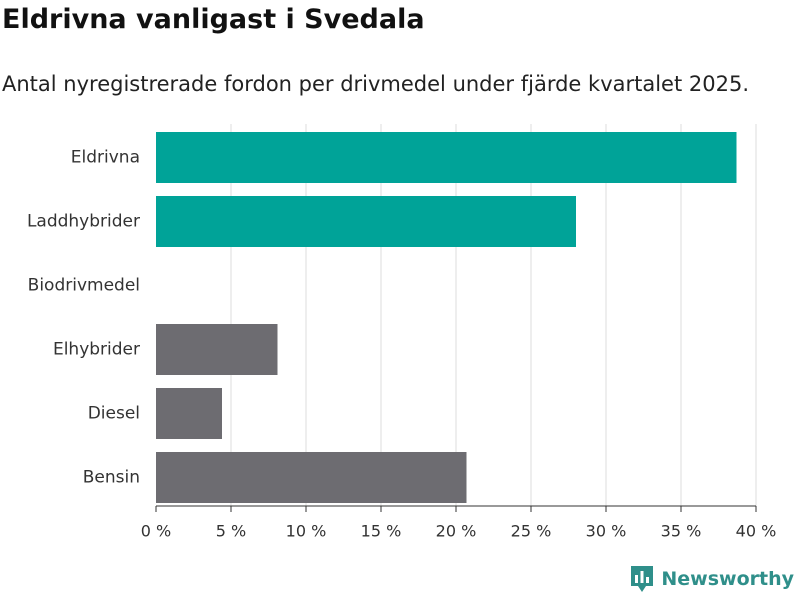 Image resolution: width=800 pixels, height=600 pixels. Describe the element at coordinates (231, 531) in the screenshot. I see `x-tick-label: 5 %` at that location.